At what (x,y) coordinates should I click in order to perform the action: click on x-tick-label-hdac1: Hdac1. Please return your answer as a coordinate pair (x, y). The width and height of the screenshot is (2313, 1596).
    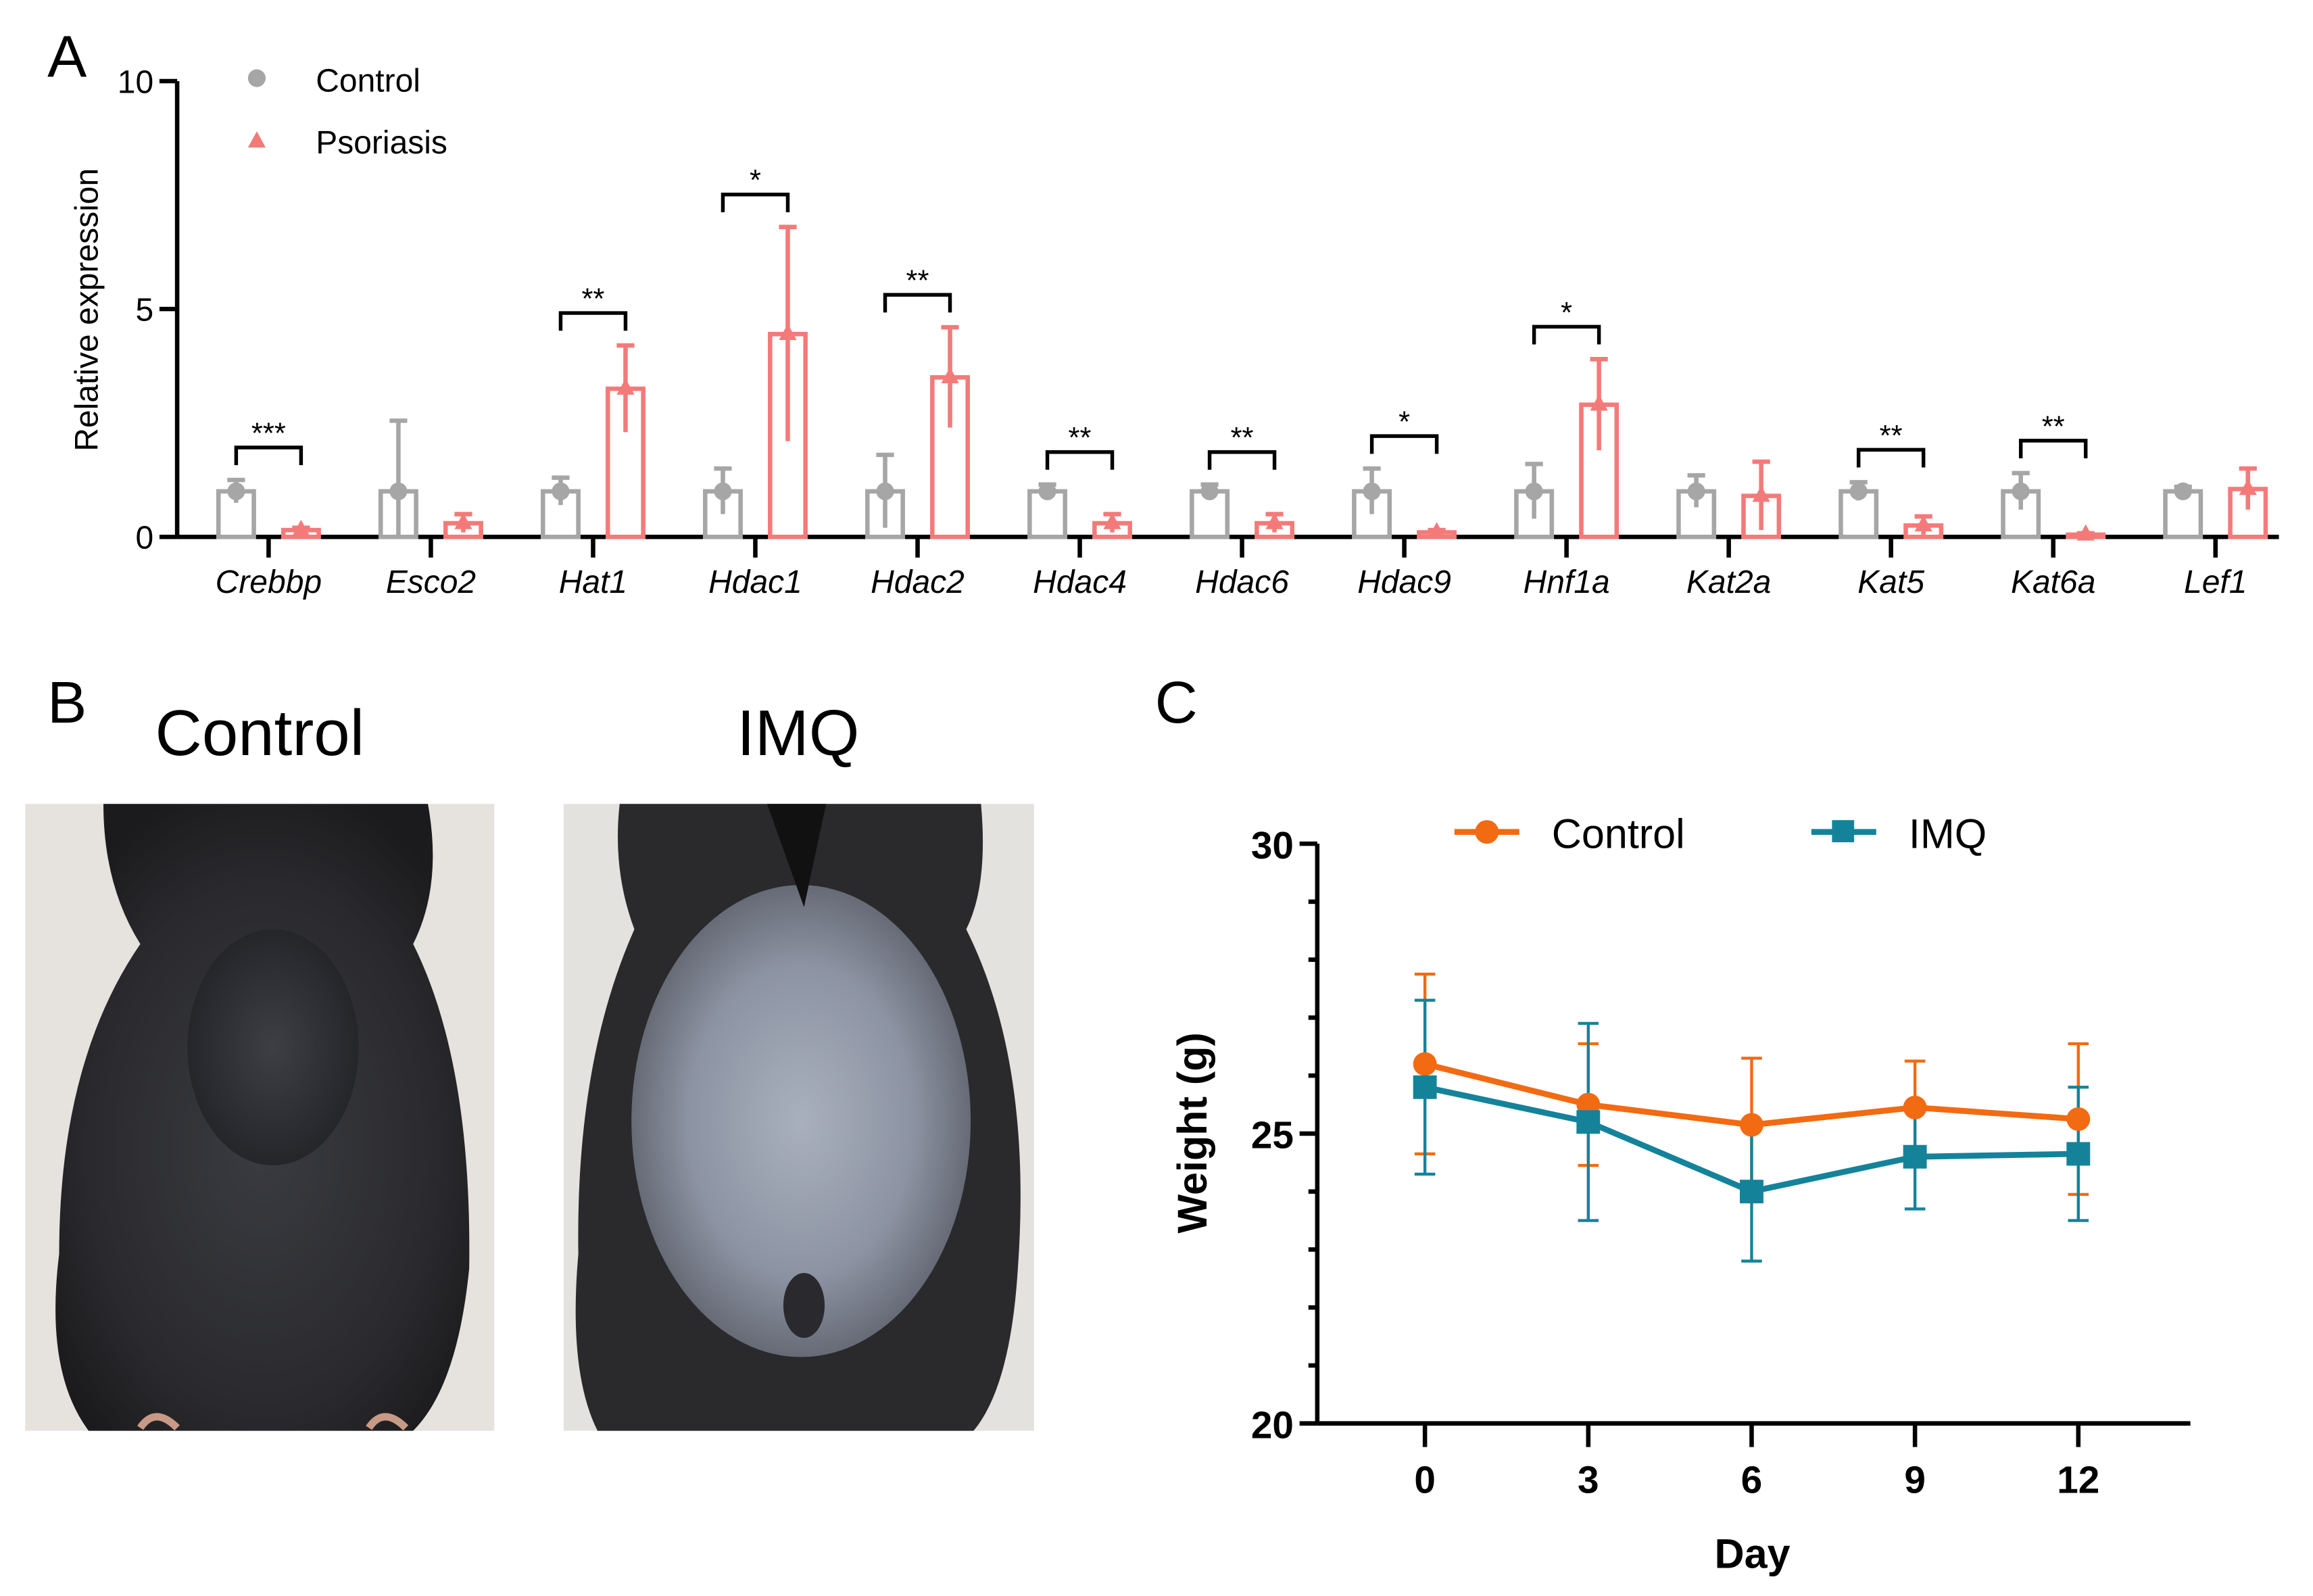
    Looking at the image, I should click on (755, 582).